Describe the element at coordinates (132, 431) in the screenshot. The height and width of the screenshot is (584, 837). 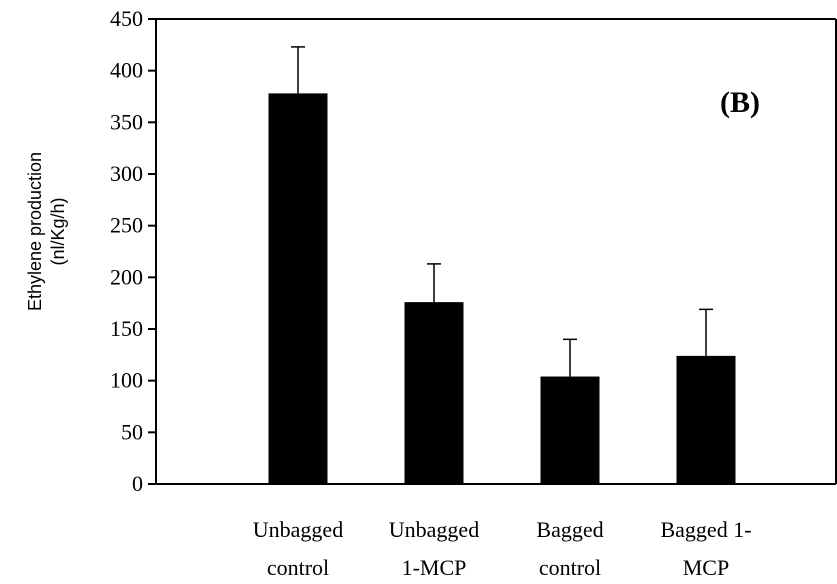
I see `y-tick-label: 50` at that location.